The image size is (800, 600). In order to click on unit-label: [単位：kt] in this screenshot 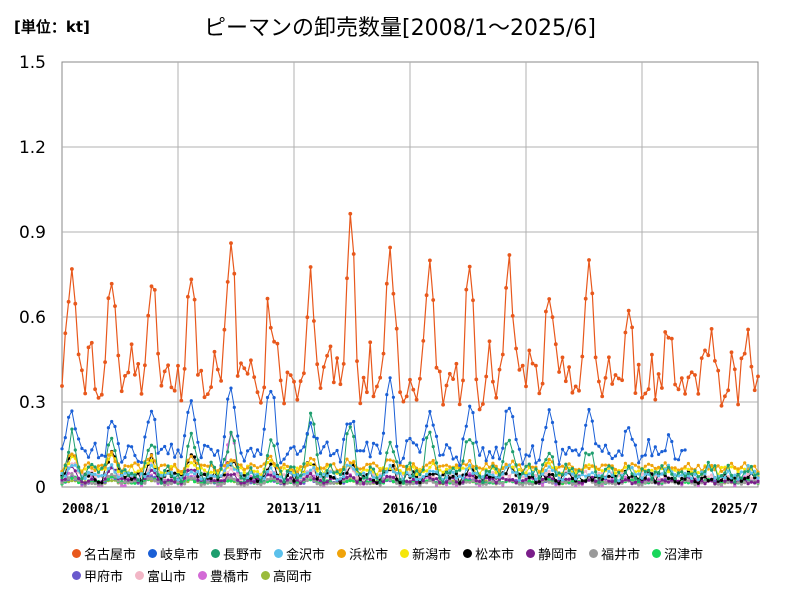, I will do `click(52, 27)`.